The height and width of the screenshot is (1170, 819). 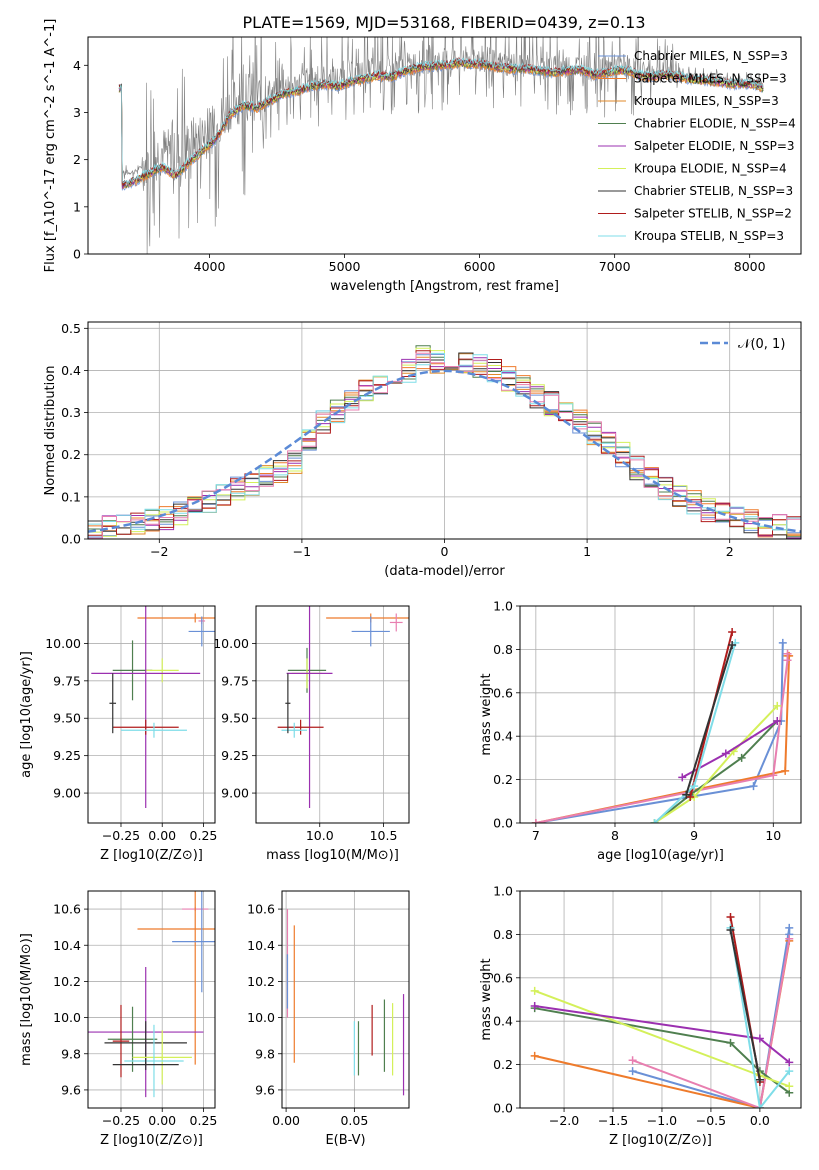 I want to click on gridlines, so click(x=151, y=714).